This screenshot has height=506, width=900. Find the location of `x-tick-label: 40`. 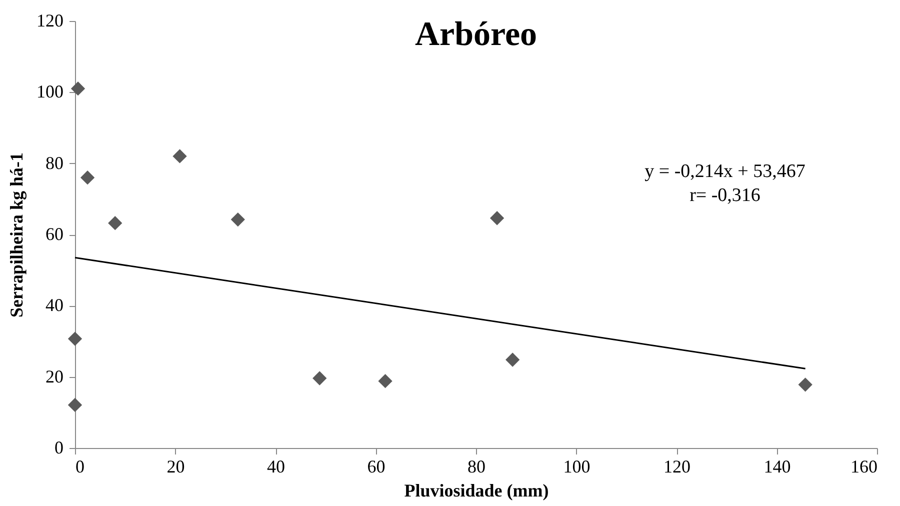

x-tick-label: 40 is located at coordinates (276, 466).